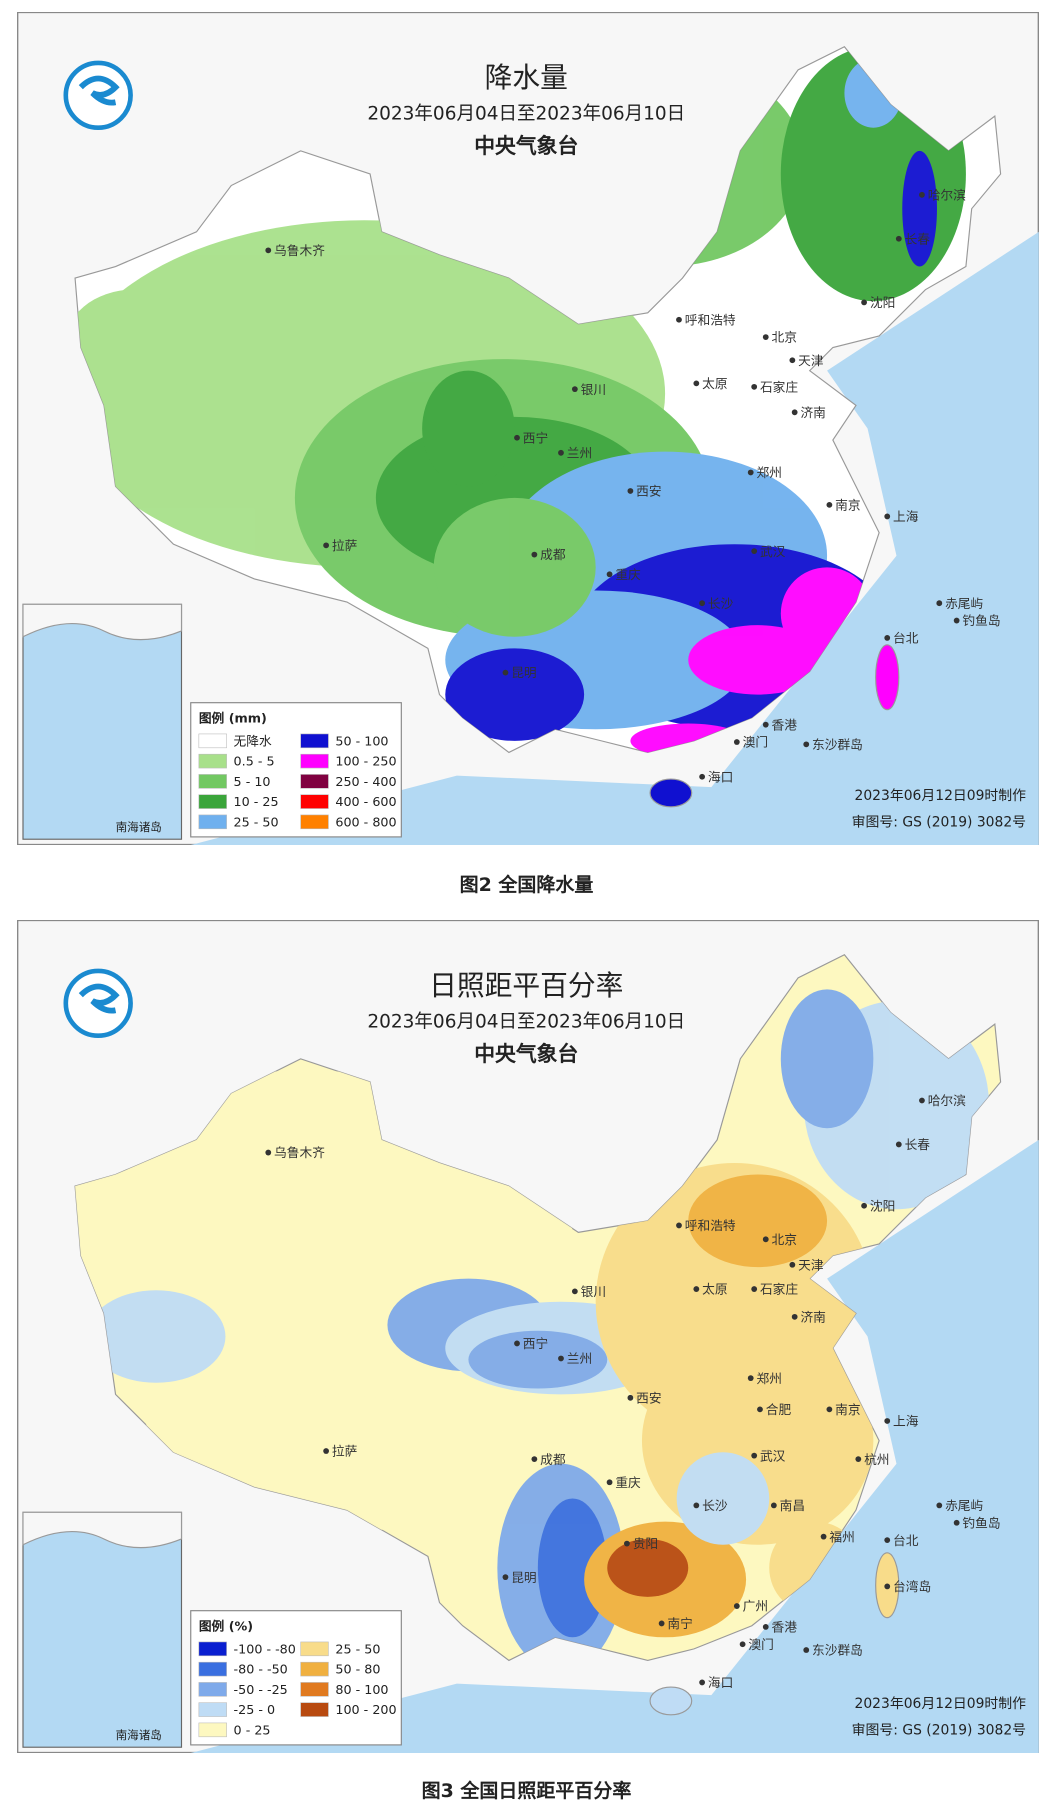  Describe the element at coordinates (628, 574) in the screenshot. I see `city-label: 重庆` at that location.